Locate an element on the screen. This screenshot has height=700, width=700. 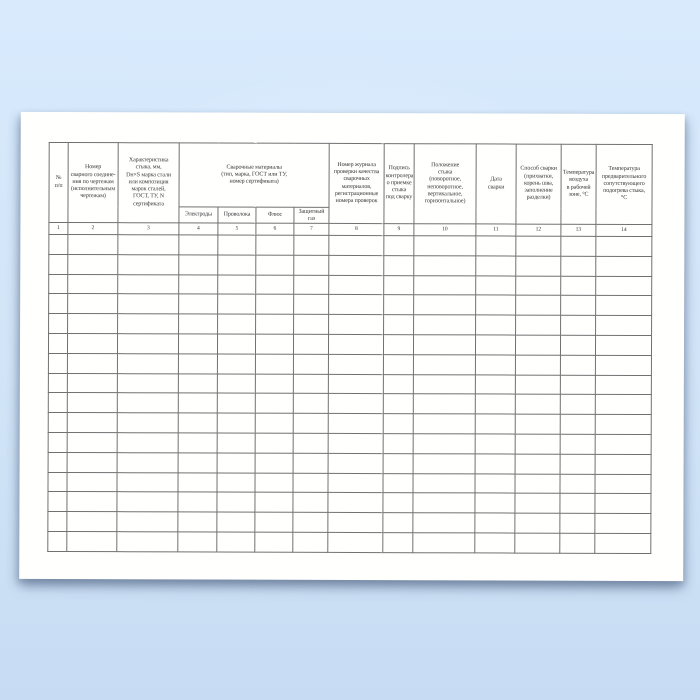
column-number: 14 is located at coordinates (623, 230).